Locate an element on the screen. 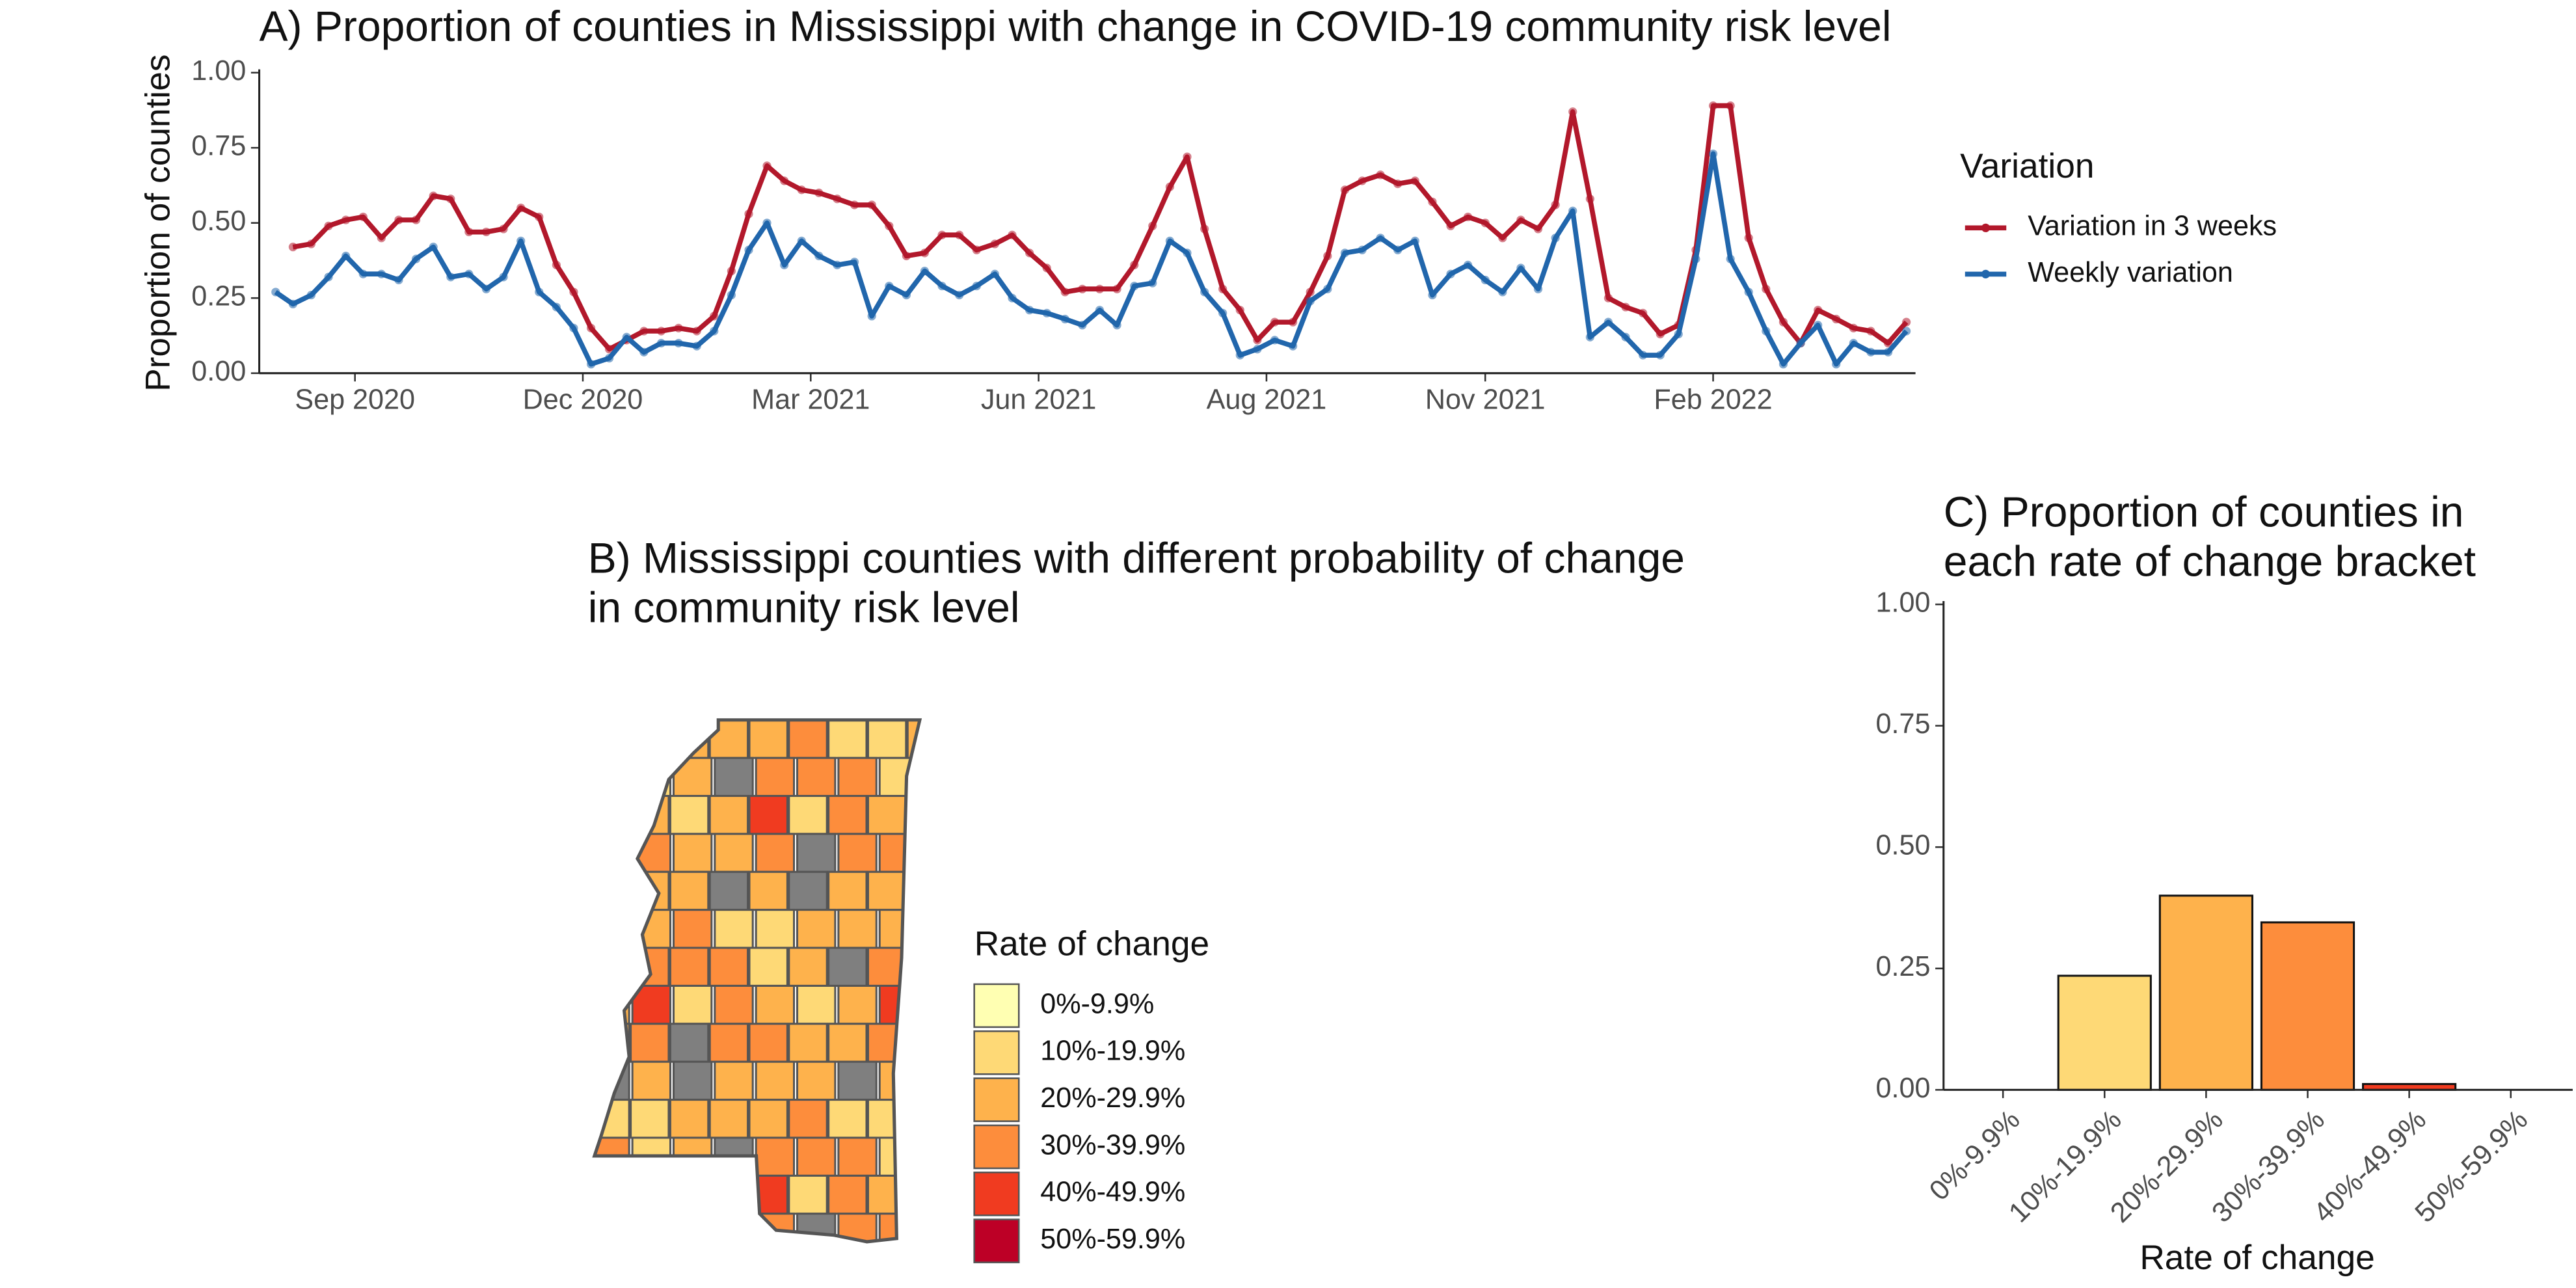  y-tick-label: 0.75 is located at coordinates (1902, 724).